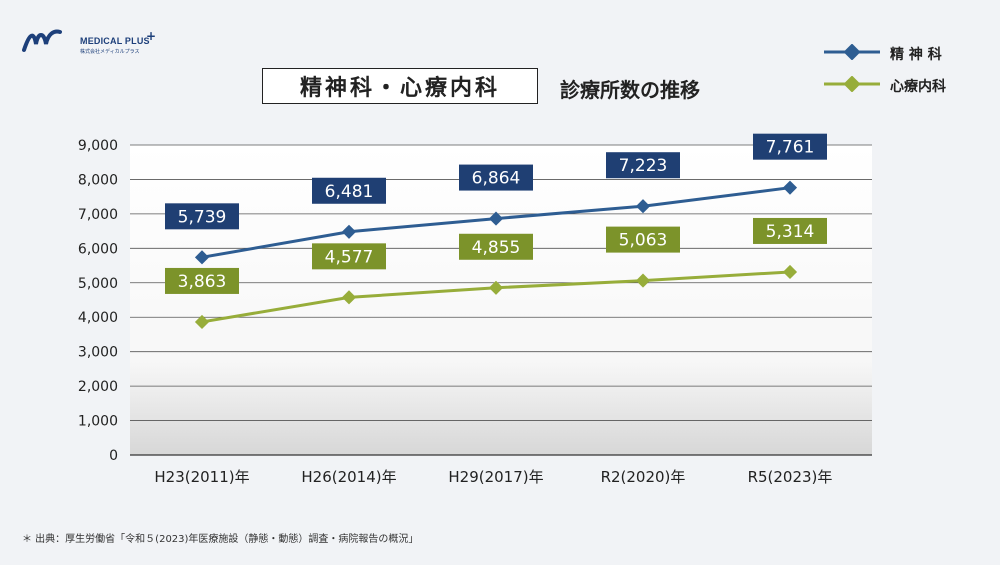  What do you see at coordinates (98, 215) in the screenshot?
I see `y-tick-label: 7,000` at bounding box center [98, 215].